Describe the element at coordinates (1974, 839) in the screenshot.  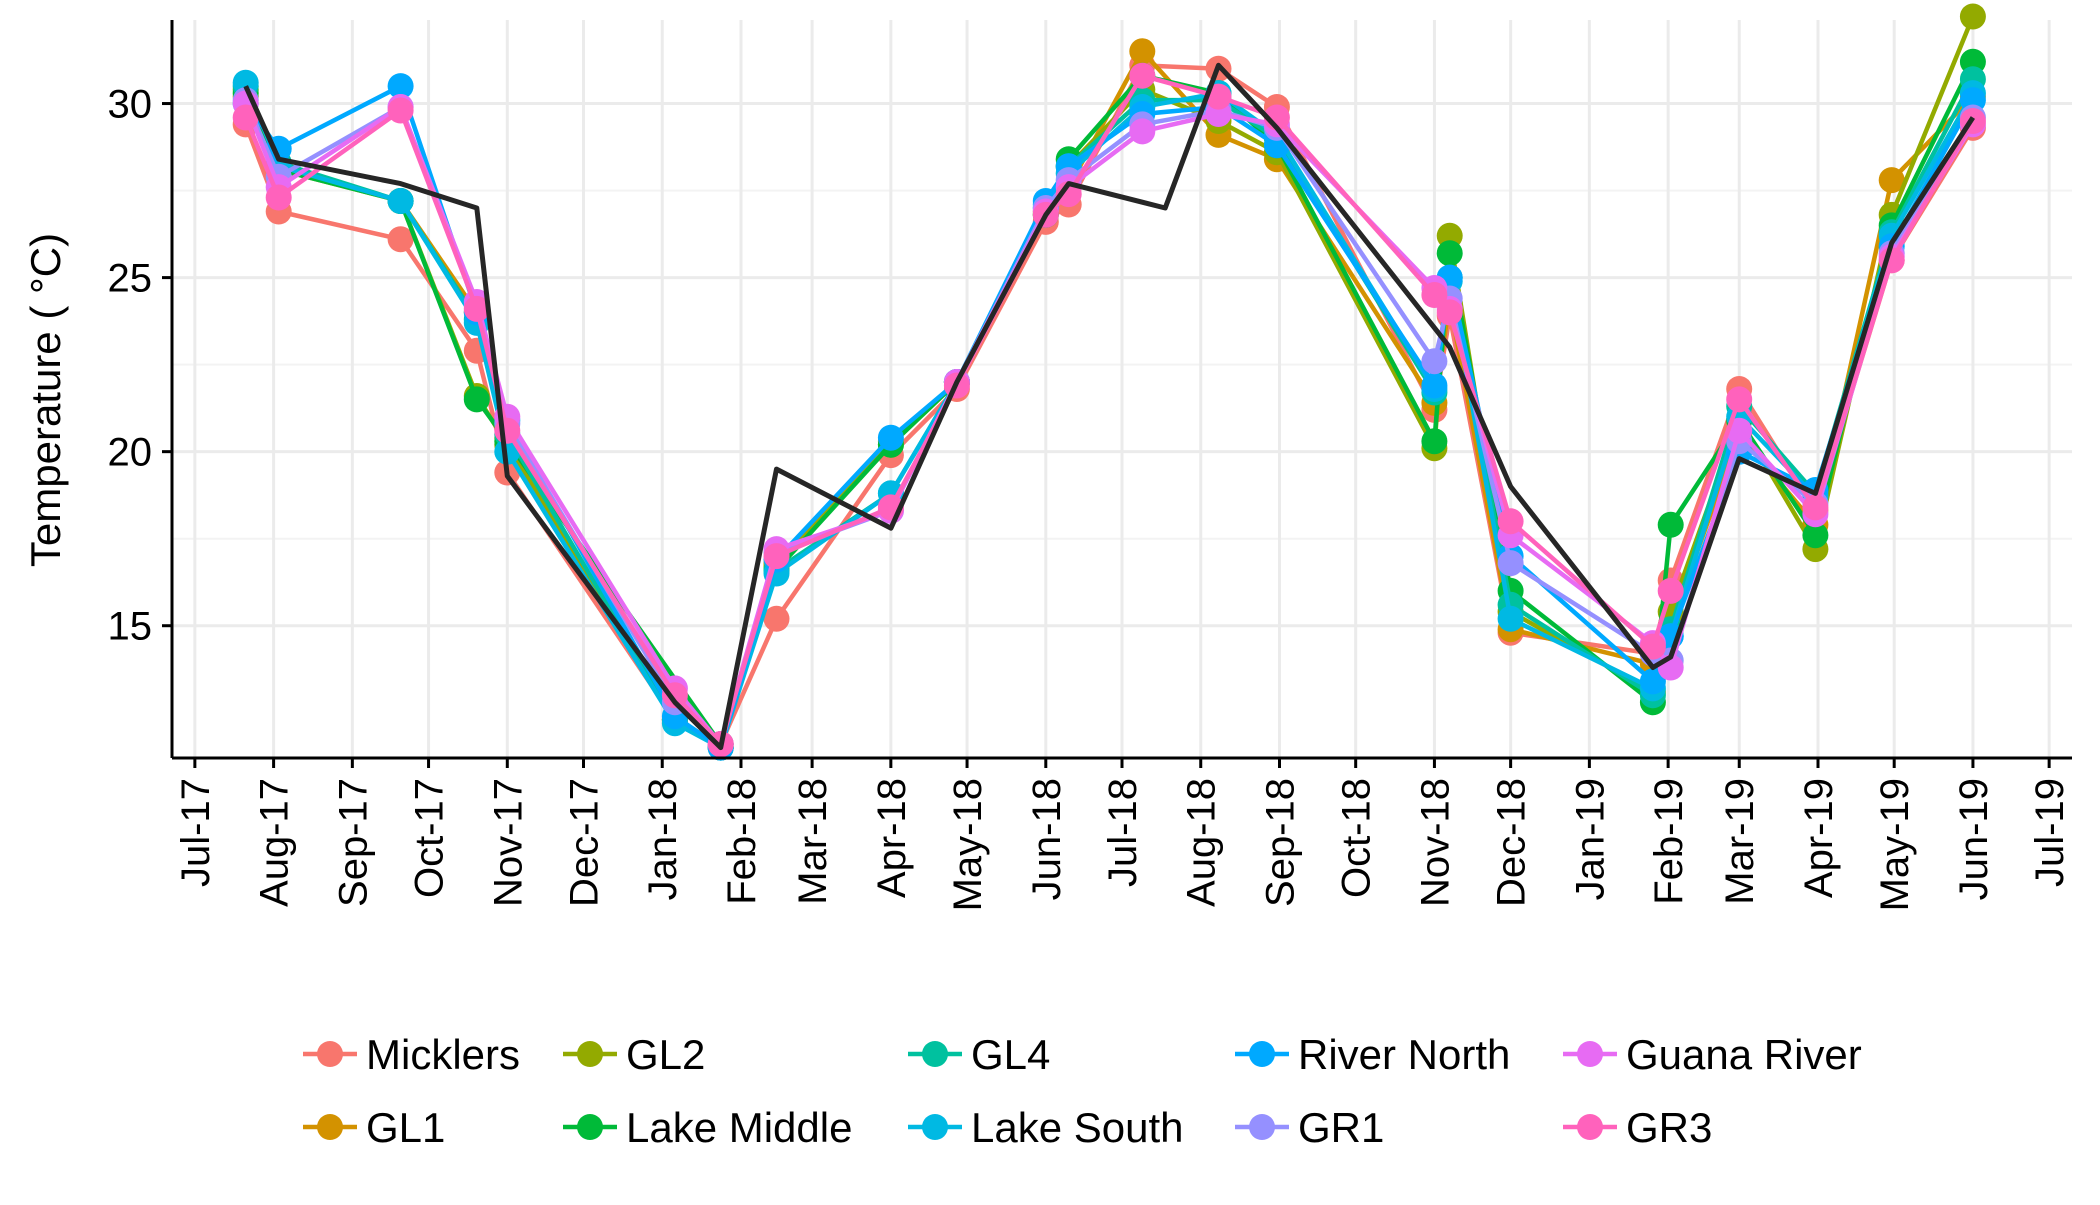
I see `x-tick-label: Jun-19` at that location.